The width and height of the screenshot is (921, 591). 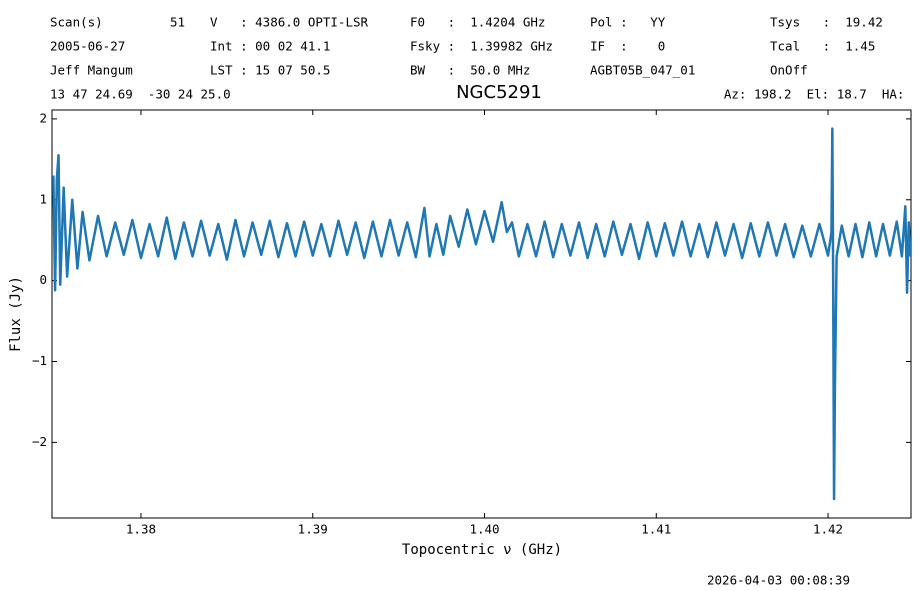 What do you see at coordinates (177, 22) in the screenshot?
I see `annotation: 51` at bounding box center [177, 22].